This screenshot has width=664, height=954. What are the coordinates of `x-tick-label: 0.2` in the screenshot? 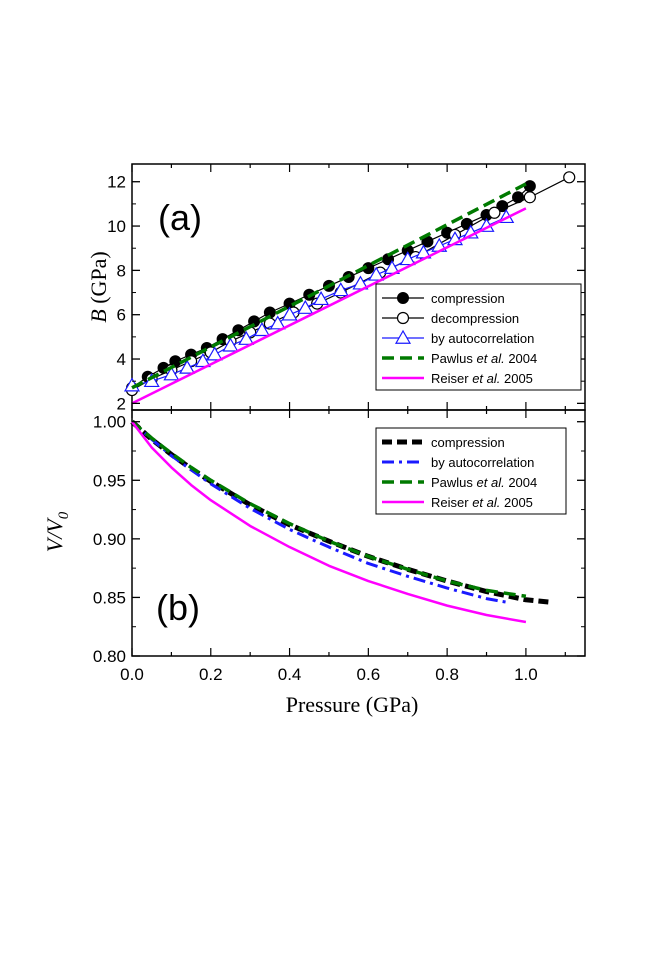 It's located at (211, 674).